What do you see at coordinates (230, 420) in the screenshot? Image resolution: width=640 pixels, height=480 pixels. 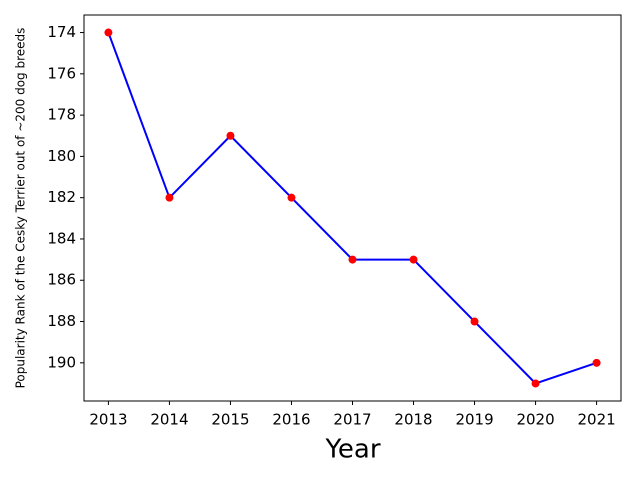 I see `x-tick-label: 2015` at bounding box center [230, 420].